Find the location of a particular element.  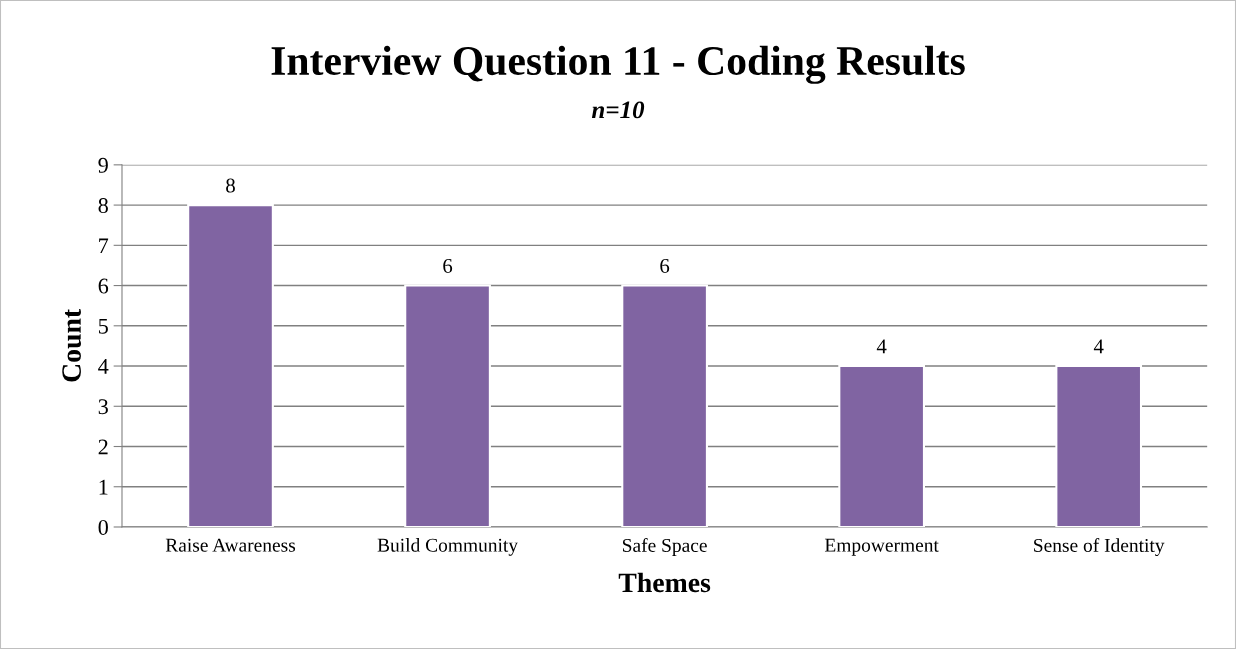

y-tick-label: 0 is located at coordinates (103, 527).